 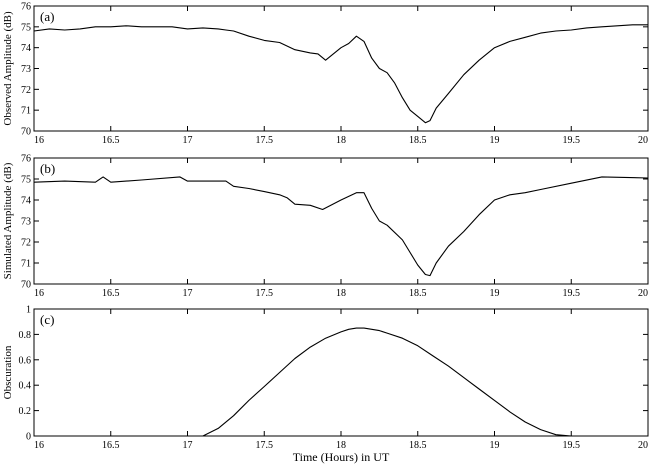 What do you see at coordinates (8, 68) in the screenshot?
I see `y-axis-label: Observed Amplitude (dB)` at bounding box center [8, 68].